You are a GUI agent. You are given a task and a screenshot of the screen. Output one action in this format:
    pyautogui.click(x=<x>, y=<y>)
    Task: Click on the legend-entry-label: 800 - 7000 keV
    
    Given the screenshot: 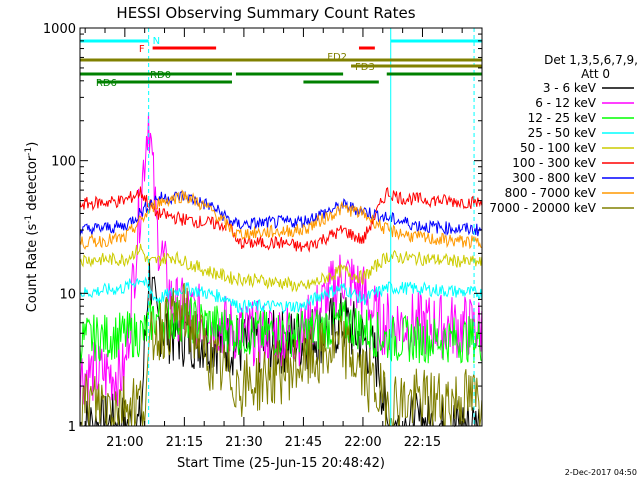 What is the action you would take?
    pyautogui.click(x=551, y=193)
    